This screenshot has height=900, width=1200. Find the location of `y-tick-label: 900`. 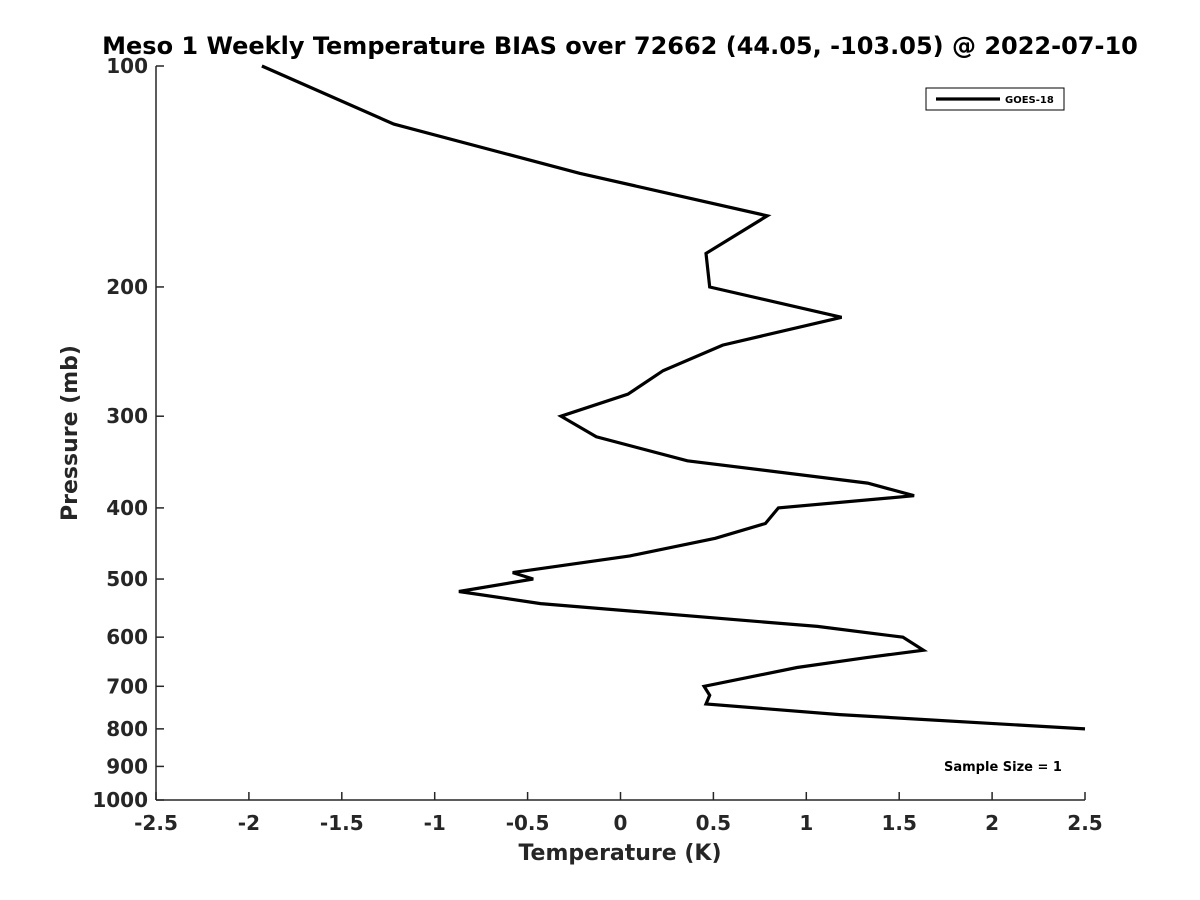

y-tick-label: 900 is located at coordinates (127, 766).